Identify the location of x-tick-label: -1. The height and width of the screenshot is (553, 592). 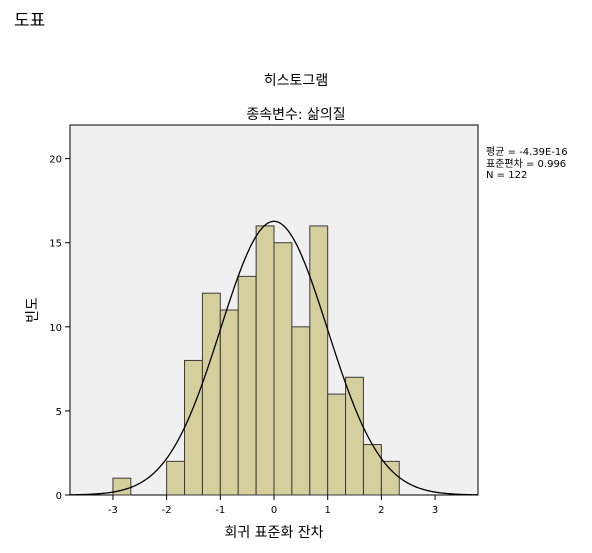
(220, 510).